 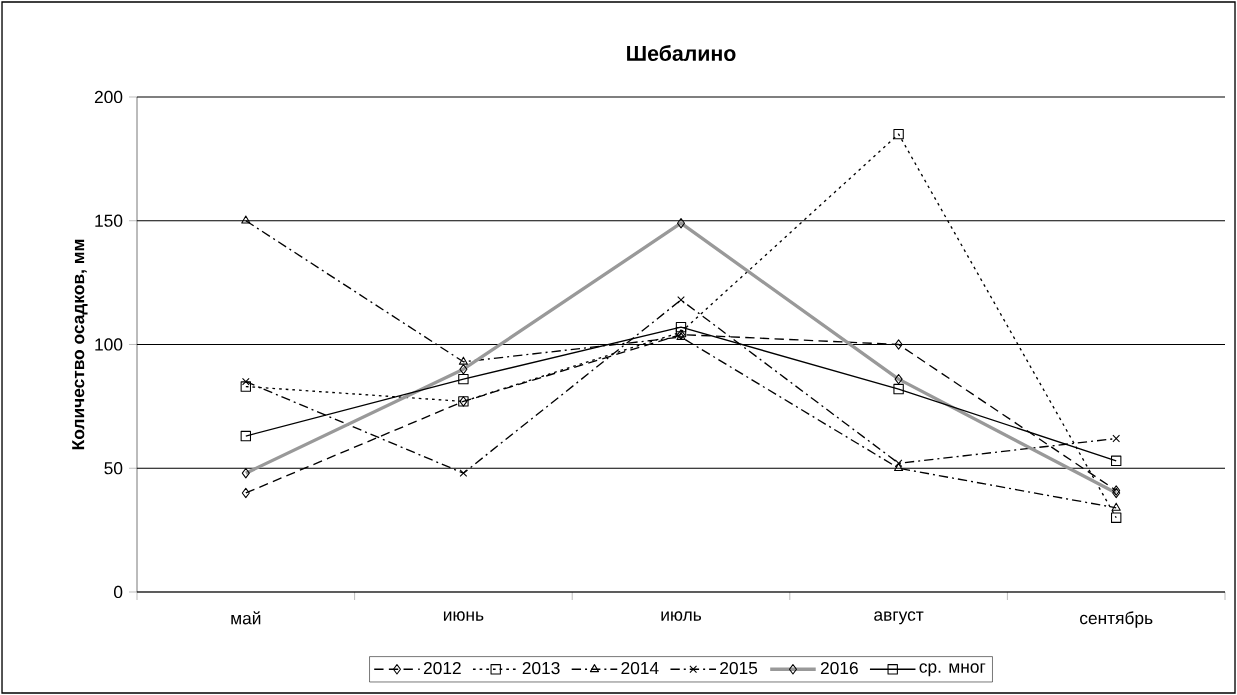 I want to click on y-tick-label: 50, so click(x=113, y=468).